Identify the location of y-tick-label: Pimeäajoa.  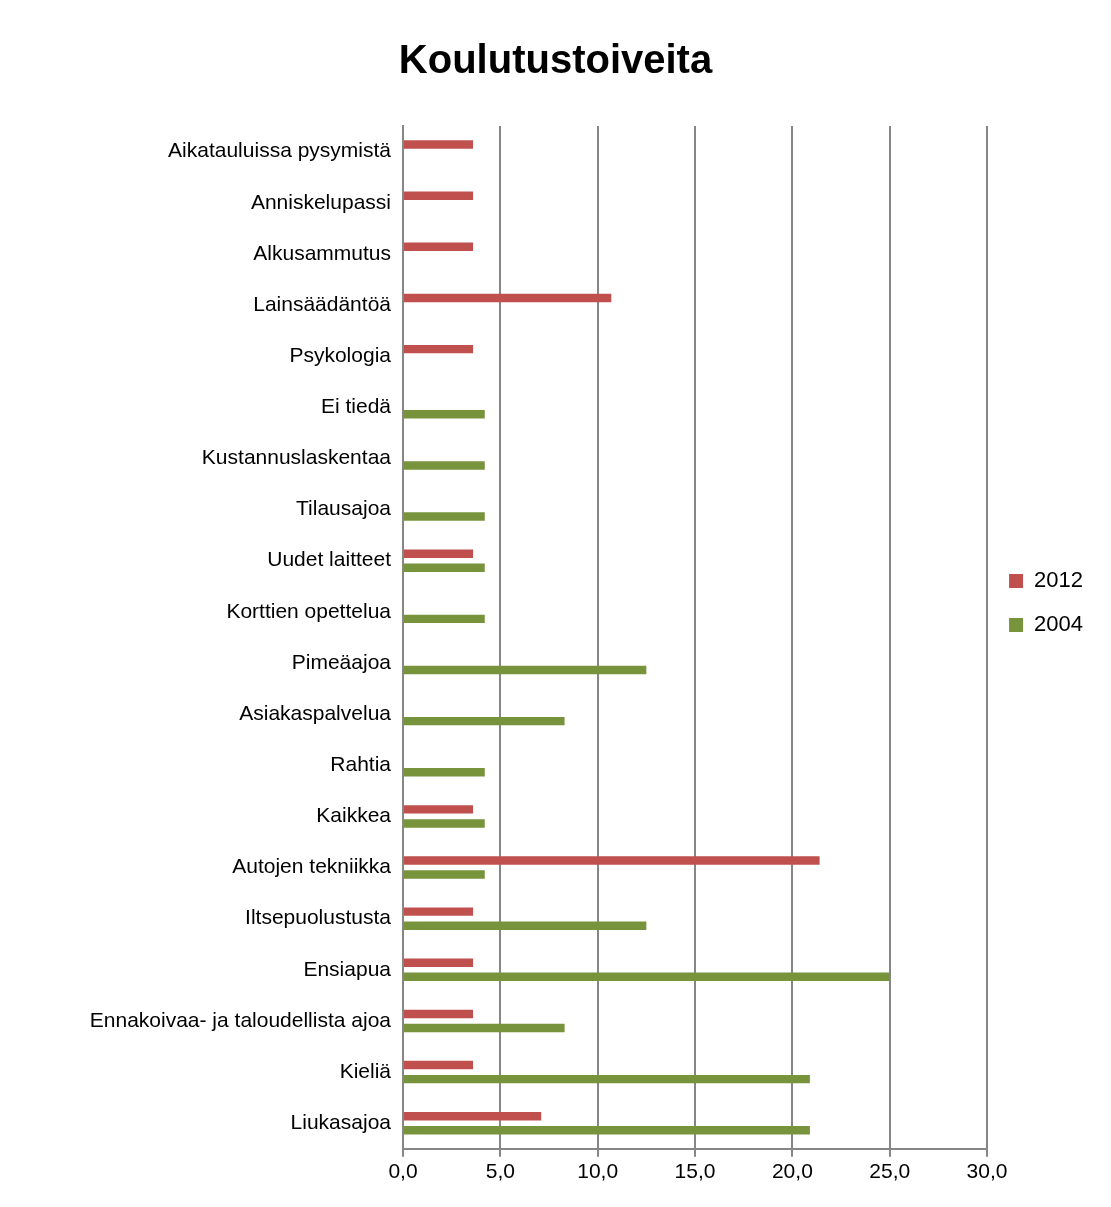
(341, 661).